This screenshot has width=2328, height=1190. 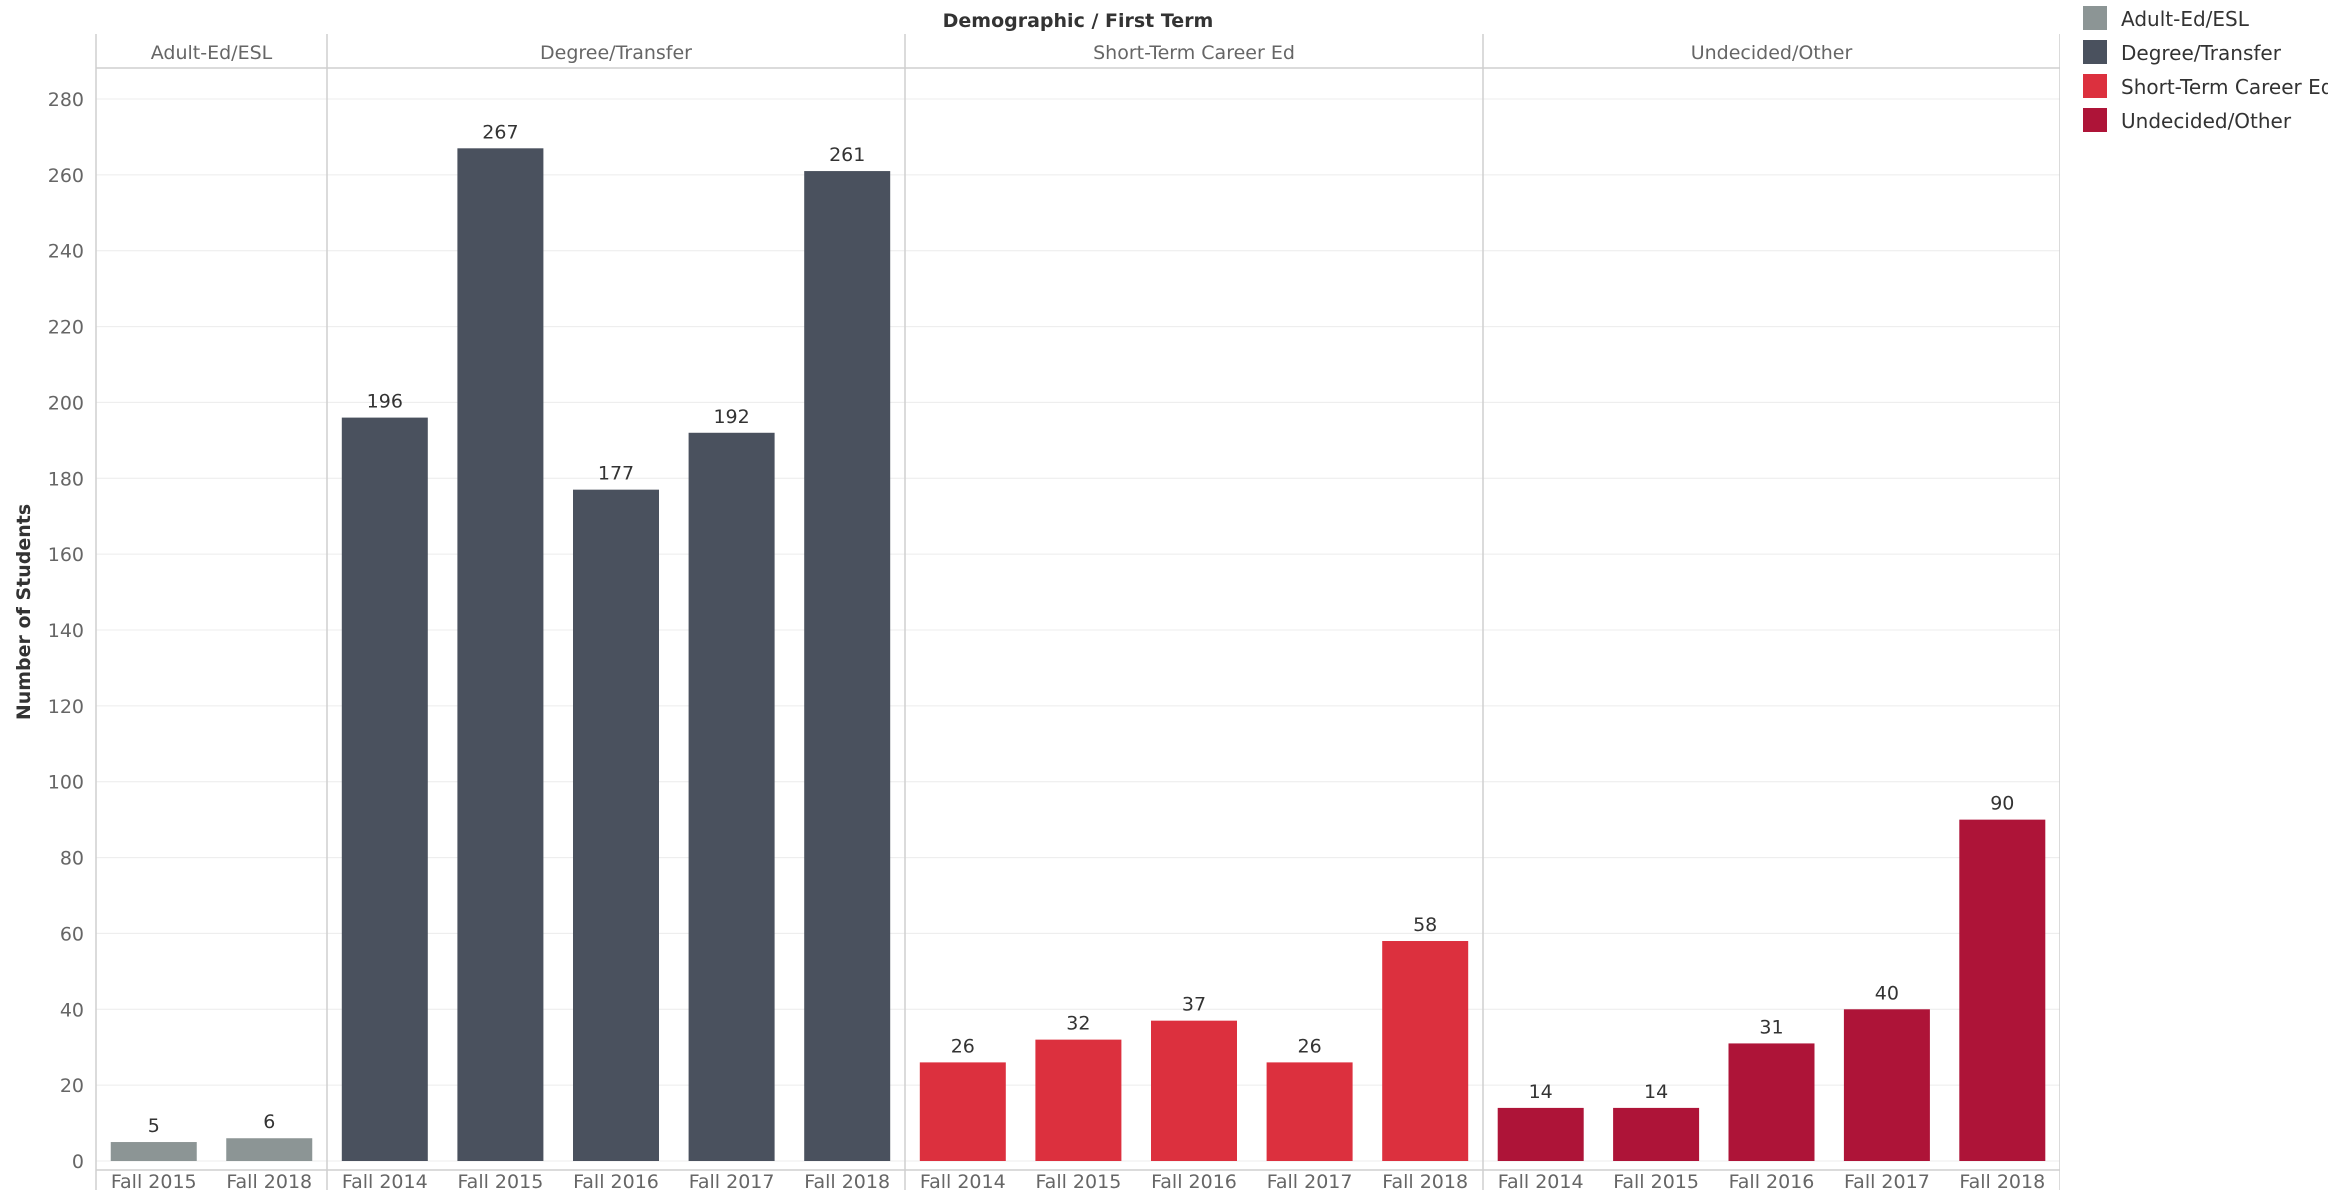 I want to click on y-tick-label: 160, so click(x=66, y=555).